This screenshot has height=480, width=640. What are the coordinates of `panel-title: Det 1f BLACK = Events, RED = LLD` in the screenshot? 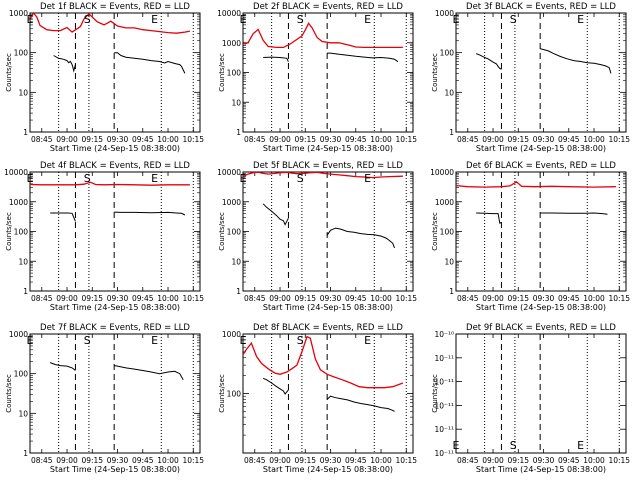 It's located at (115, 7).